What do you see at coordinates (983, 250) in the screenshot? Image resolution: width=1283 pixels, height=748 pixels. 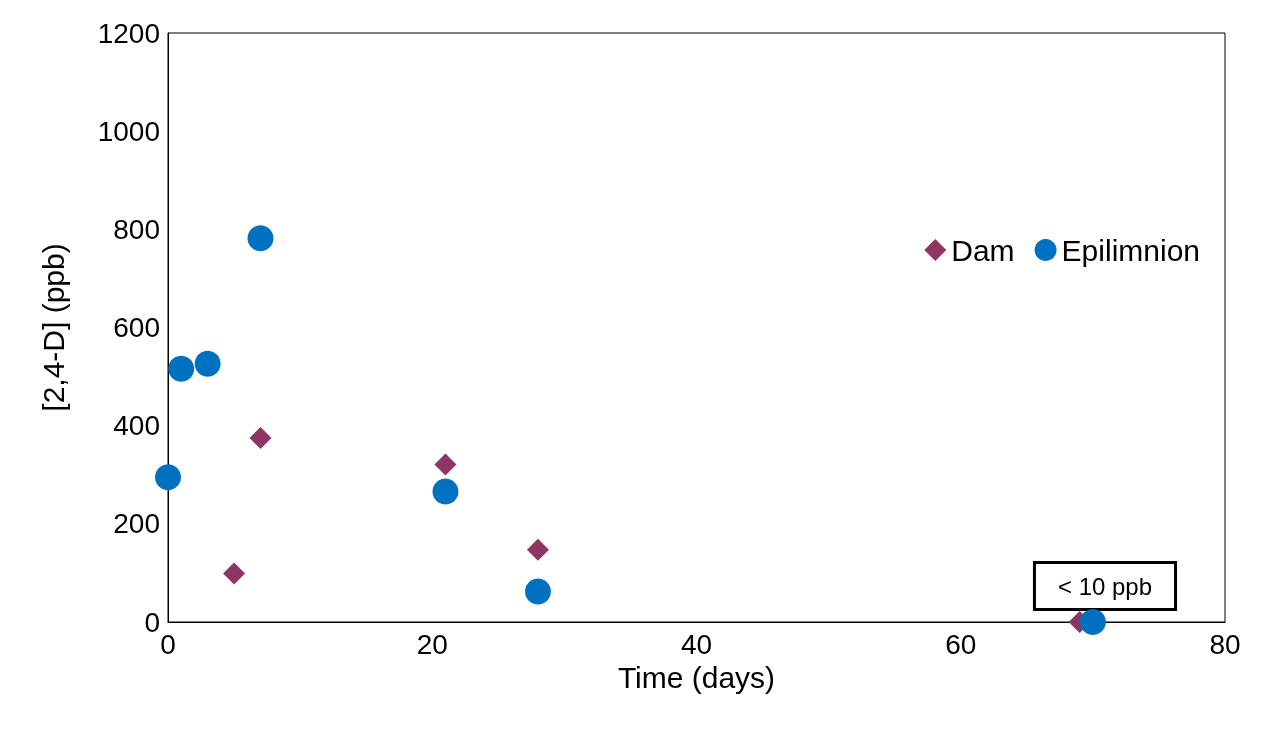 I see `legend-label: Dam` at bounding box center [983, 250].